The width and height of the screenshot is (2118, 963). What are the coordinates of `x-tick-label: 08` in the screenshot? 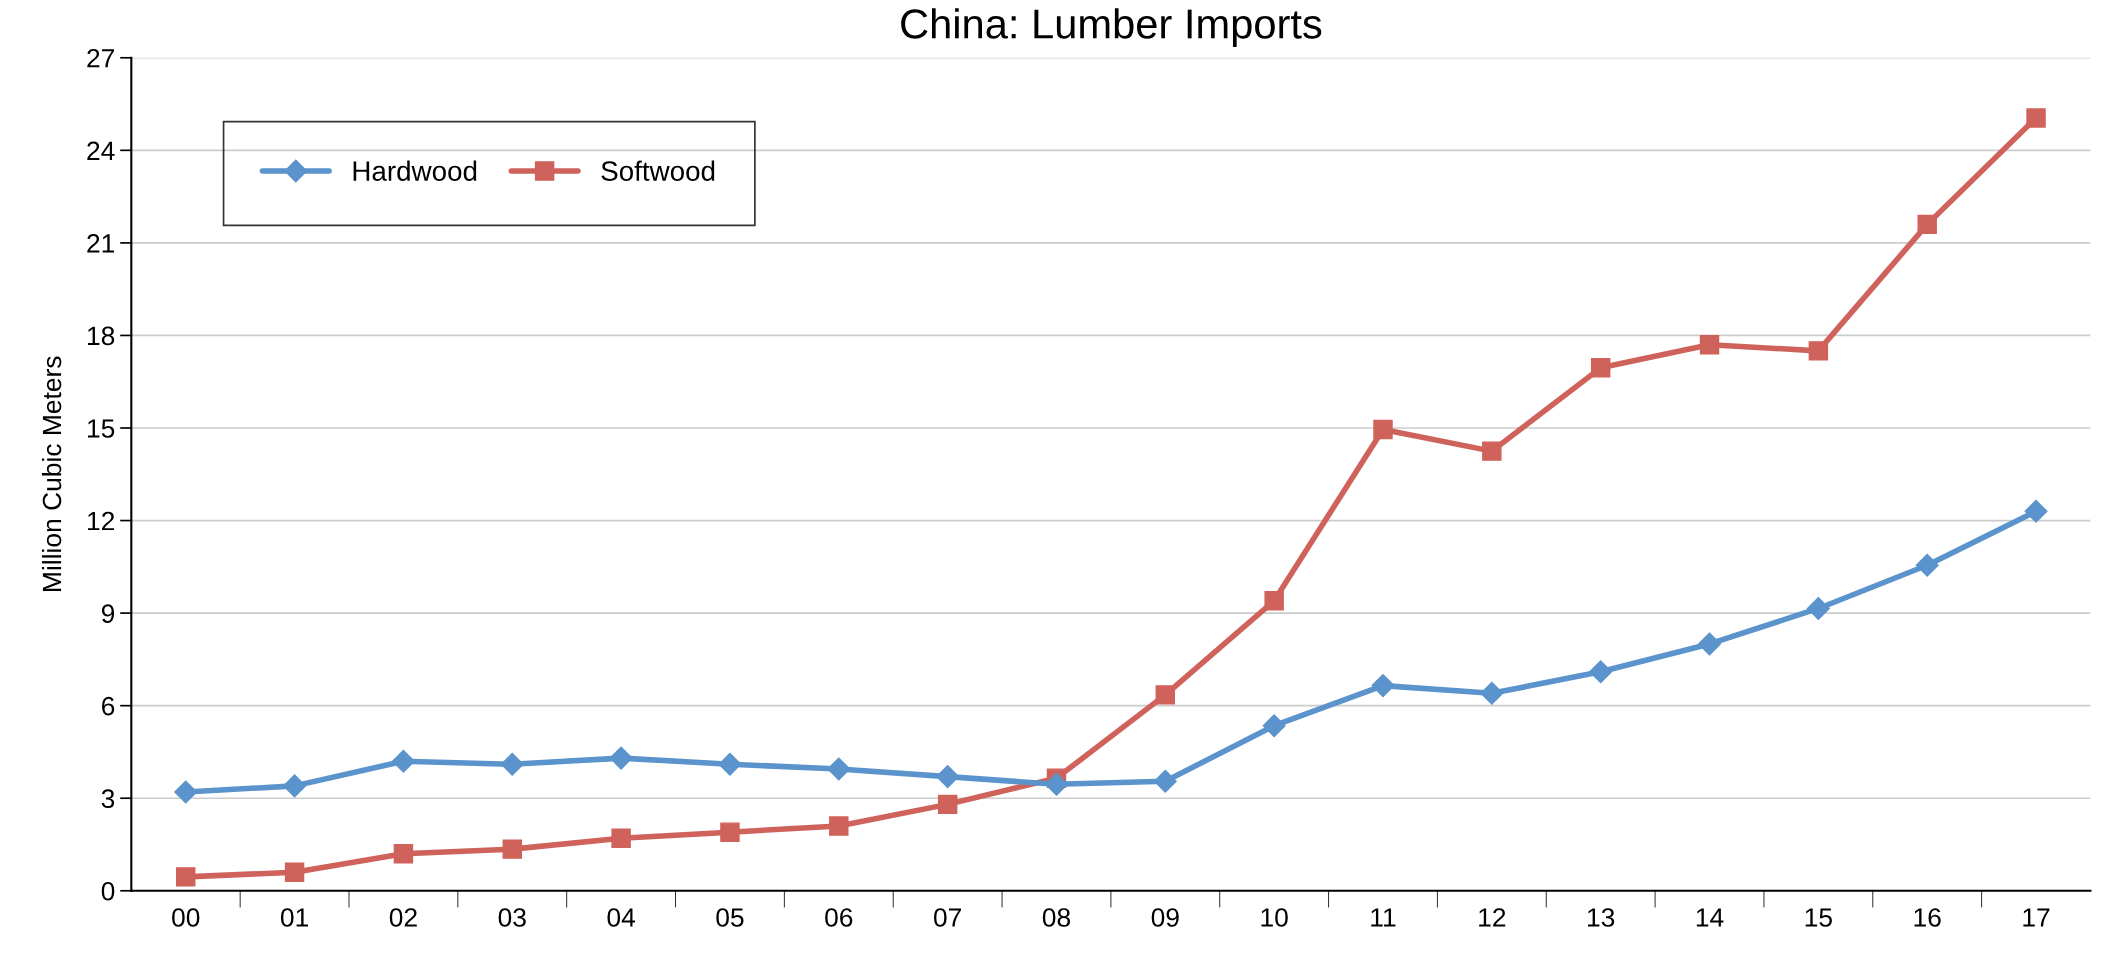 It's located at (1056, 917).